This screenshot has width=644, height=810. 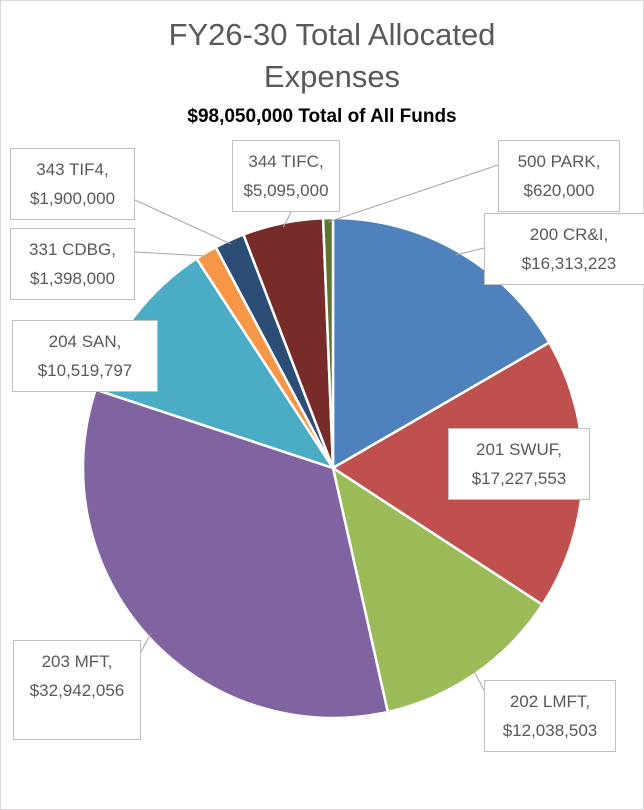 What do you see at coordinates (72, 198) in the screenshot?
I see `value-label: $1,900,000` at bounding box center [72, 198].